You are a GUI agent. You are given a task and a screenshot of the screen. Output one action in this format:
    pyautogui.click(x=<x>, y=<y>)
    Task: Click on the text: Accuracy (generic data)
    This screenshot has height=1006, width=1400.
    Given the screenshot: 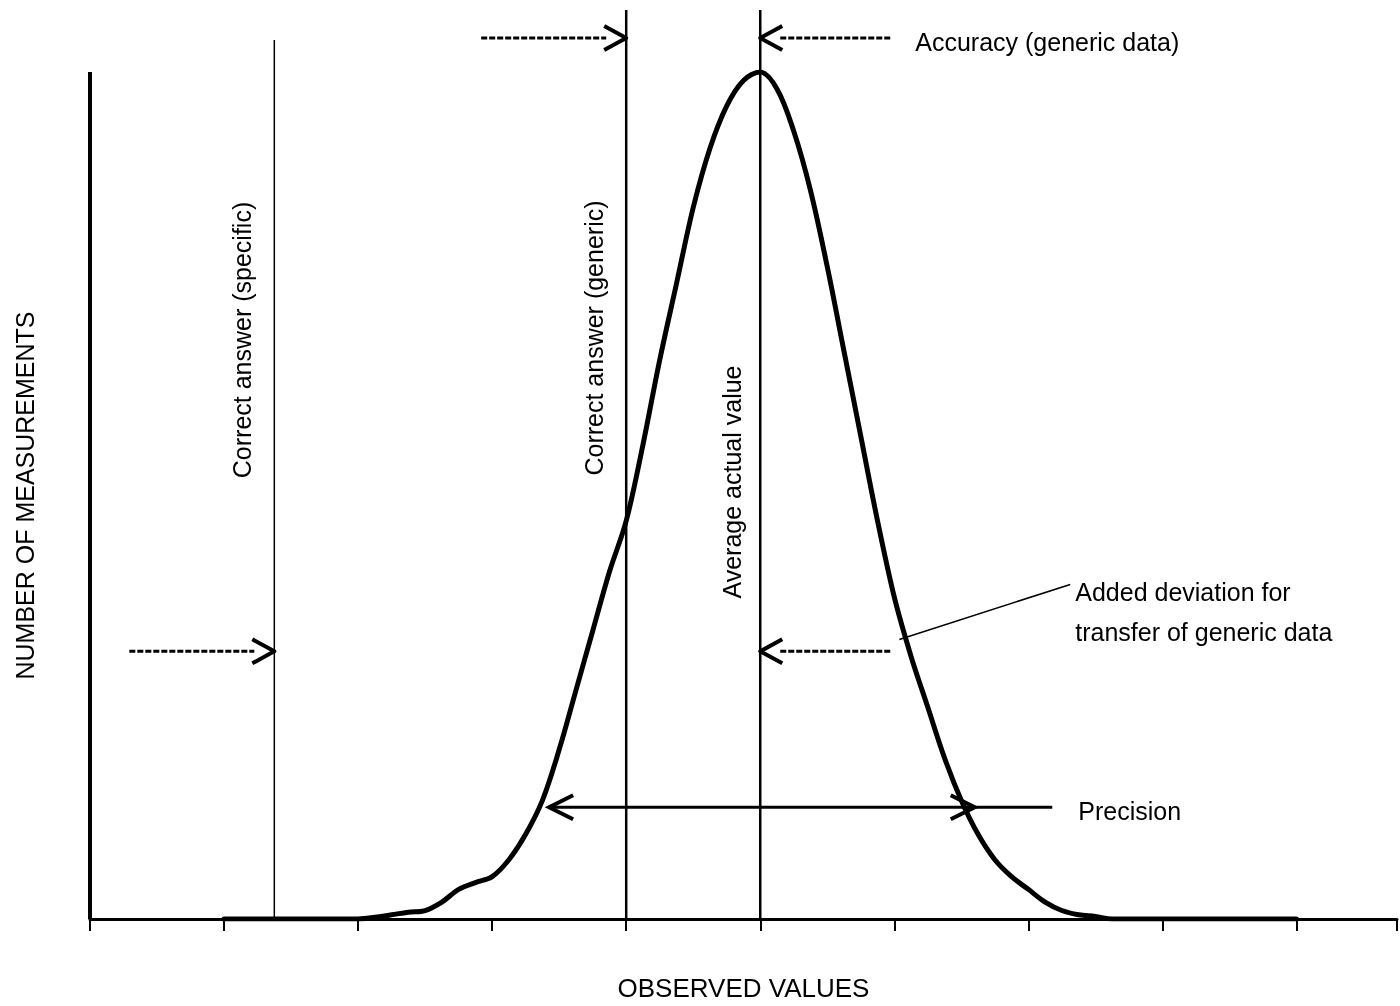 What is the action you would take?
    pyautogui.click(x=1047, y=42)
    